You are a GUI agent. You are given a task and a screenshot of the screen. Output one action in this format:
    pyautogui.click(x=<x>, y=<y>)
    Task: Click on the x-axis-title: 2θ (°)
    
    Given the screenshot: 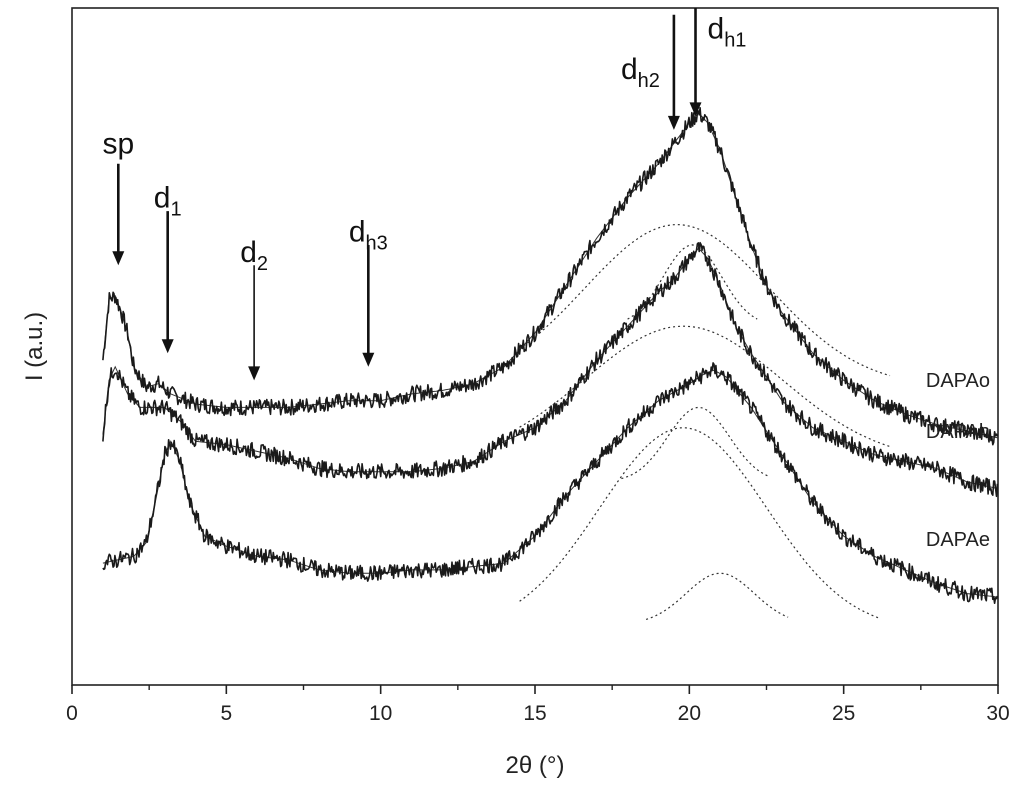 What is the action you would take?
    pyautogui.click(x=535, y=765)
    